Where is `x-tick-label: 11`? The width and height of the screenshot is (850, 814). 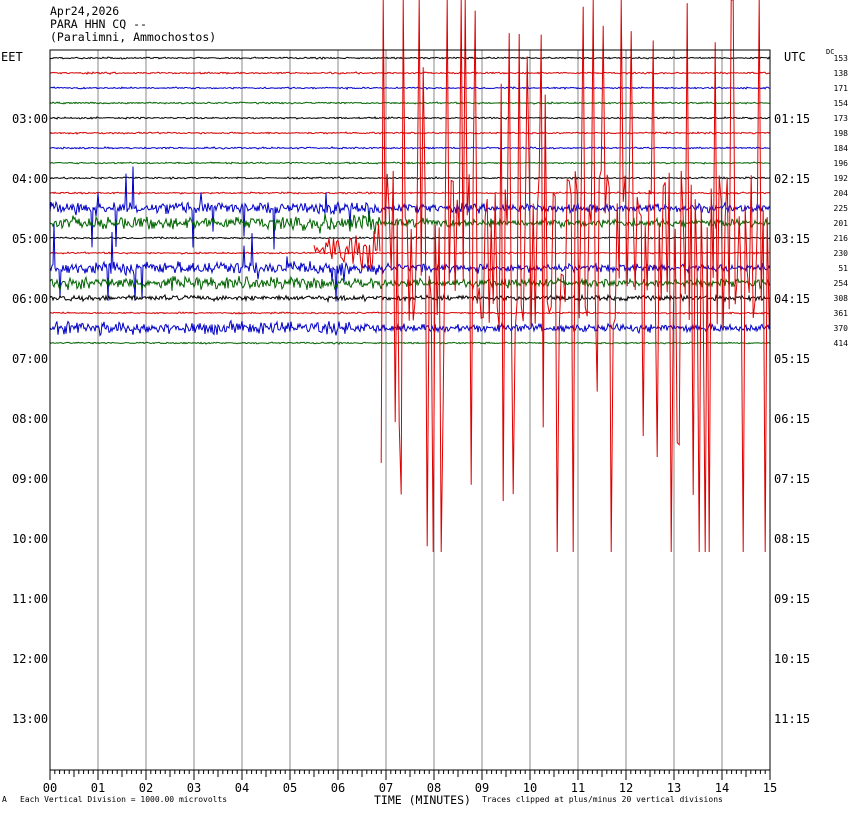
x-tick-label: 11 is located at coordinates (578, 788).